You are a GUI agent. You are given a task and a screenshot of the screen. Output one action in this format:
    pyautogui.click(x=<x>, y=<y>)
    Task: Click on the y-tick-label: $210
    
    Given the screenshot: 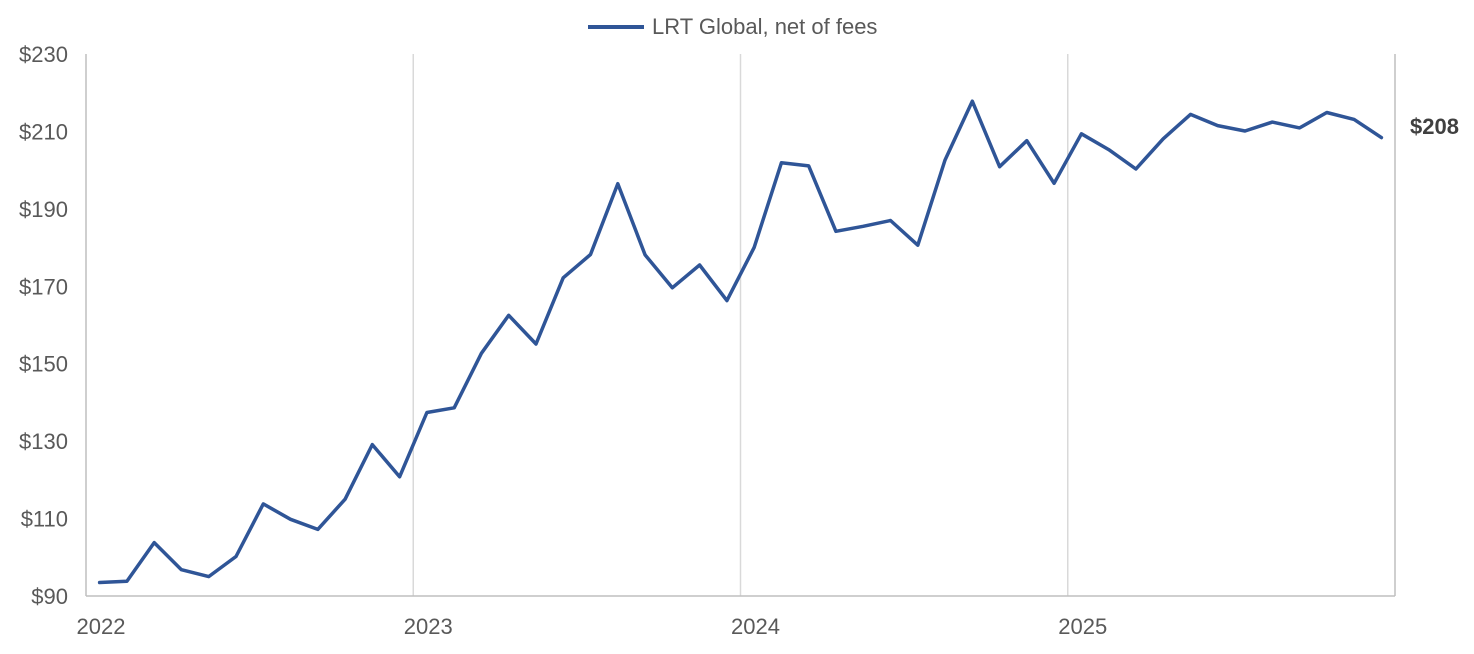 What is the action you would take?
    pyautogui.click(x=43, y=131)
    